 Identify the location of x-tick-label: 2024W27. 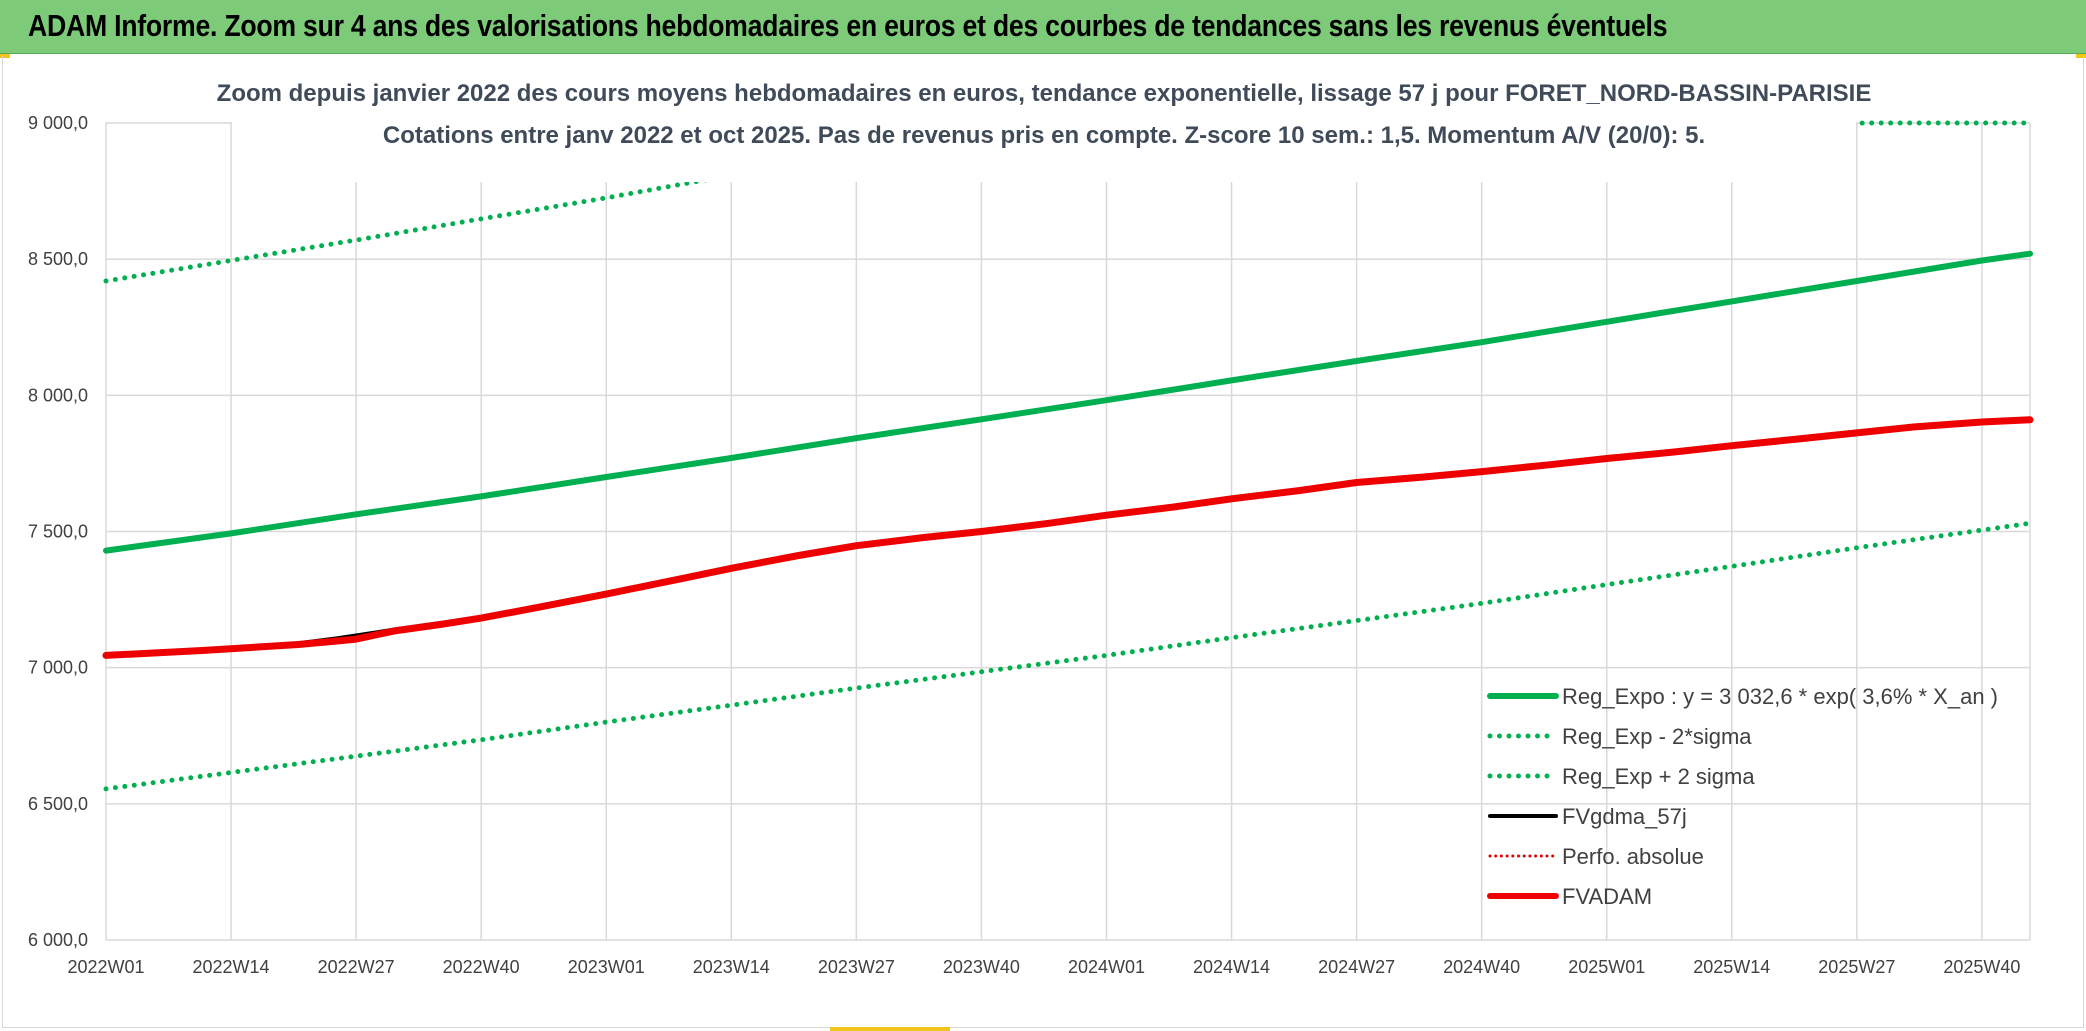
(1356, 967).